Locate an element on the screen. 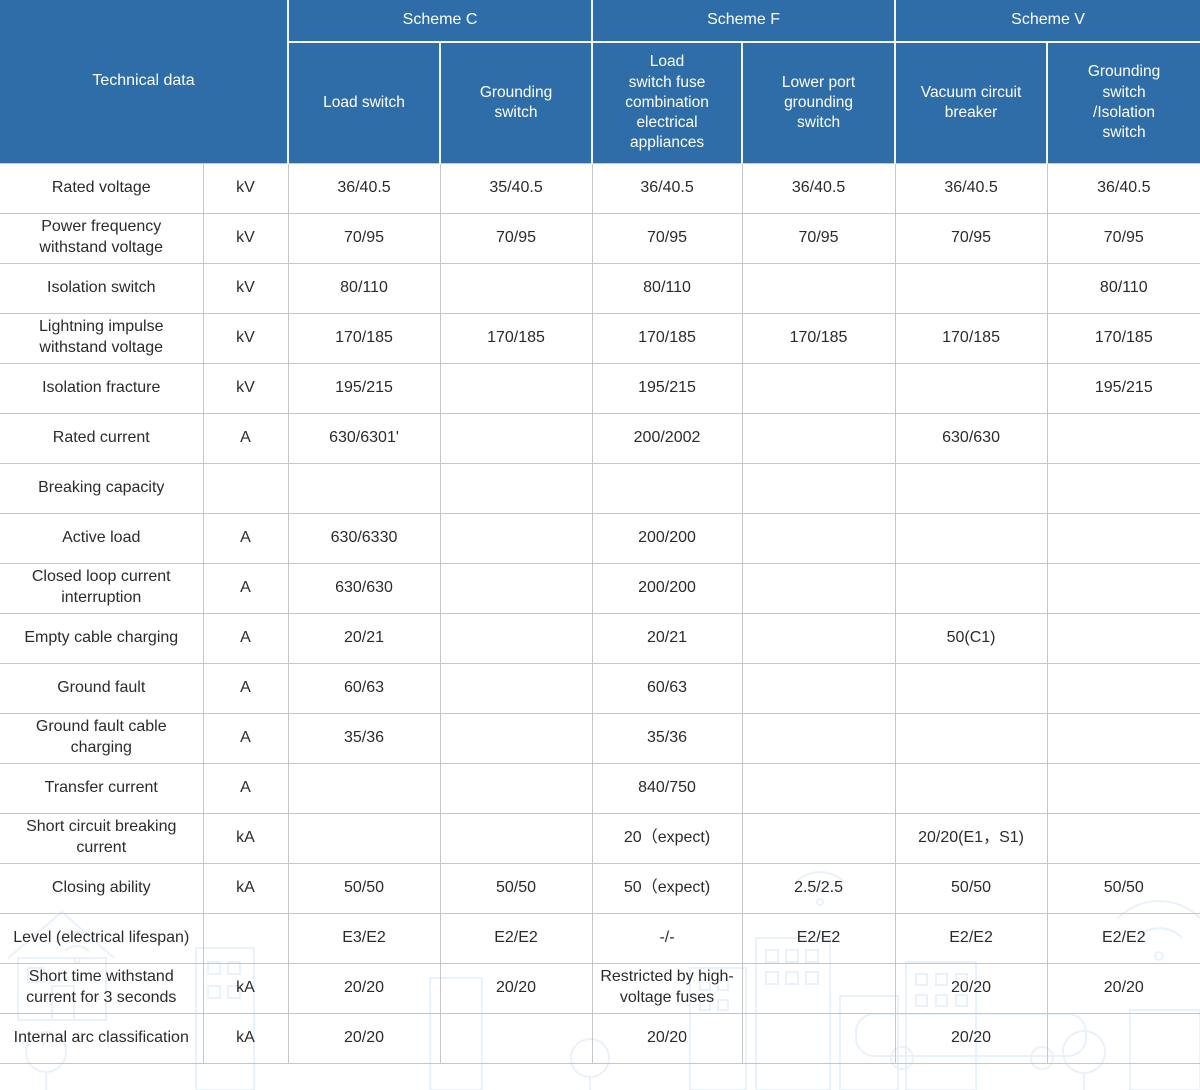 The image size is (1200, 1090). table-row: Breaking capacity is located at coordinates (600, 488).